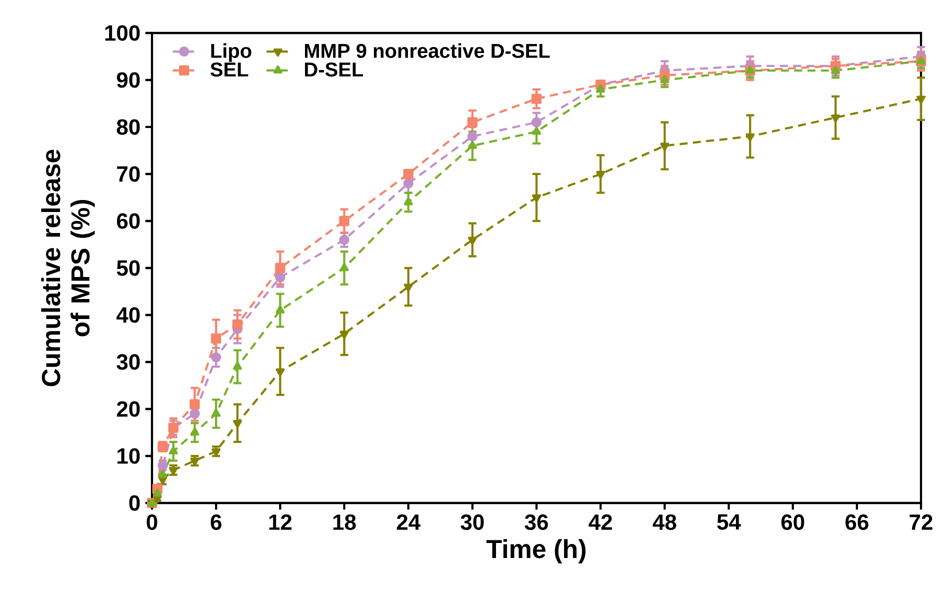 Image resolution: width=950 pixels, height=593 pixels. I want to click on x-tick-label: 60, so click(792, 522).